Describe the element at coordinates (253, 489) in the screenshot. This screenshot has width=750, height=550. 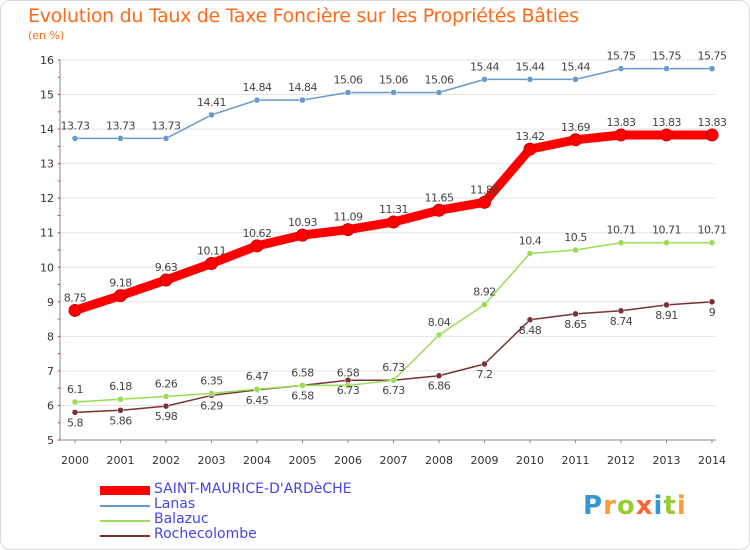
I see `legend-label-saint-maurice: SAINT-MAURICE-D'ARDèCHE` at that location.